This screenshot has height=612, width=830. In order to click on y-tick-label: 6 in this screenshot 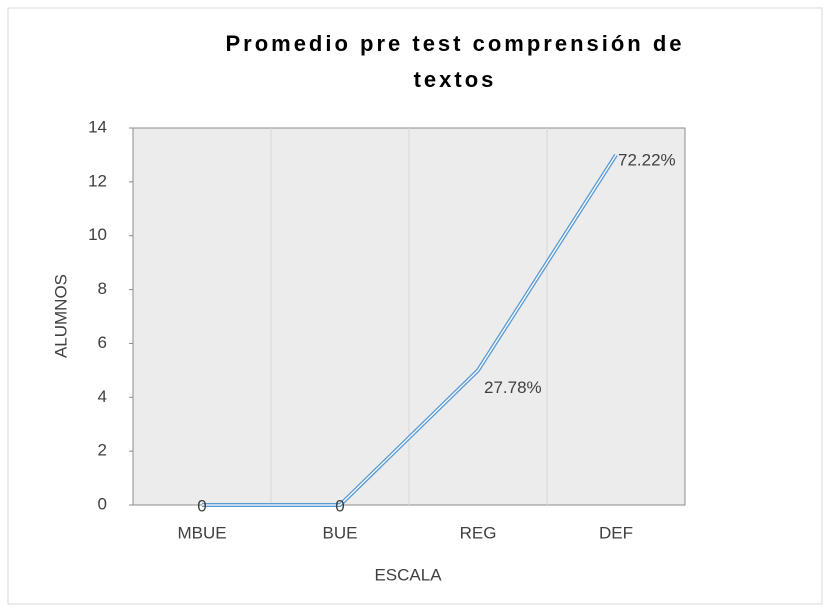, I will do `click(102, 342)`.